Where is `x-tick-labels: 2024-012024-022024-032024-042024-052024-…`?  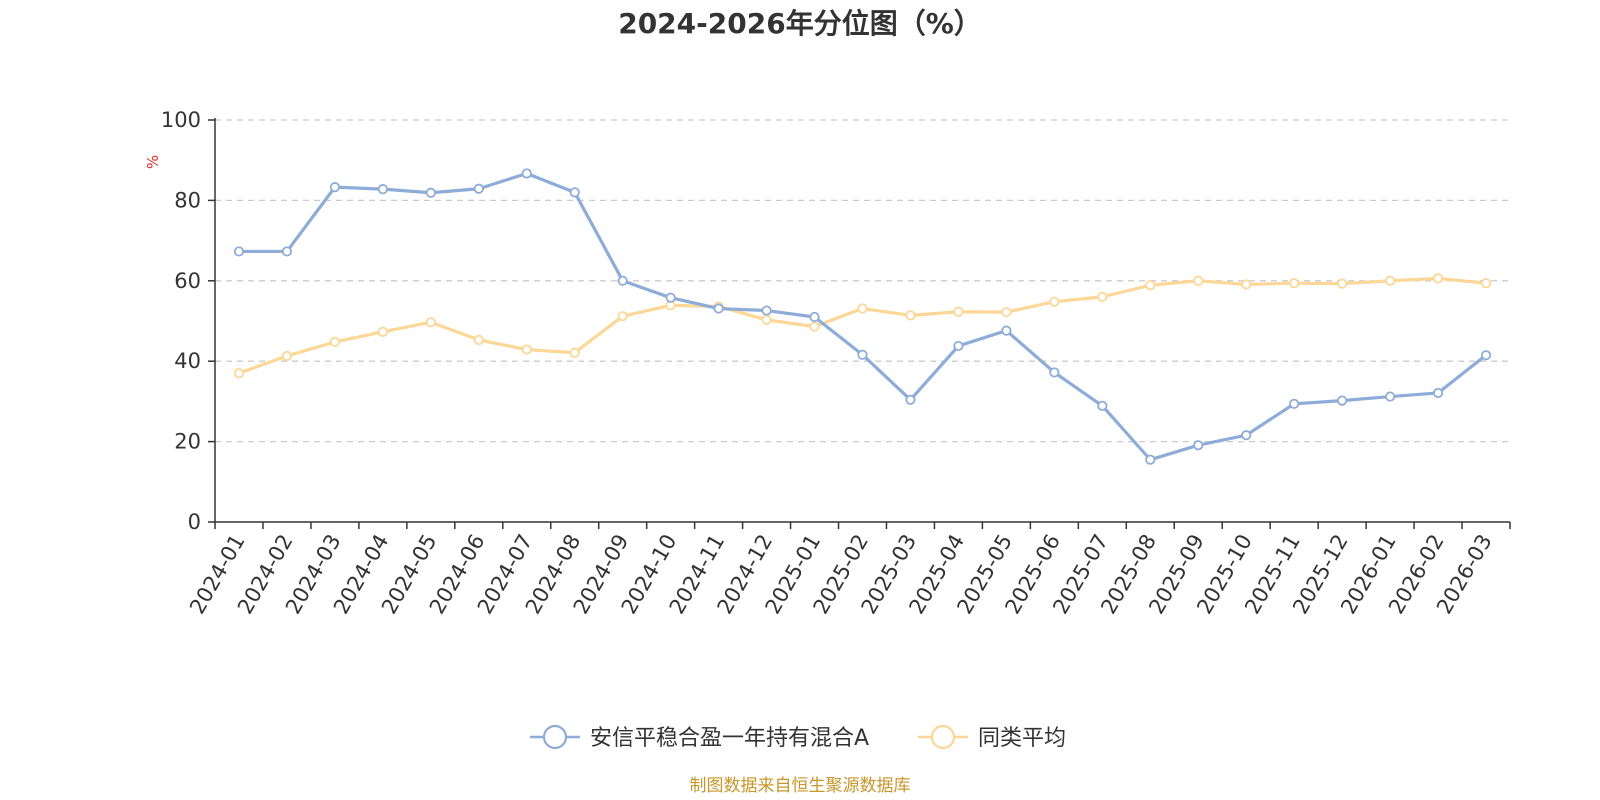 x-tick-labels: 2024-012024-022024-032024-042024-052024-… is located at coordinates (841, 574).